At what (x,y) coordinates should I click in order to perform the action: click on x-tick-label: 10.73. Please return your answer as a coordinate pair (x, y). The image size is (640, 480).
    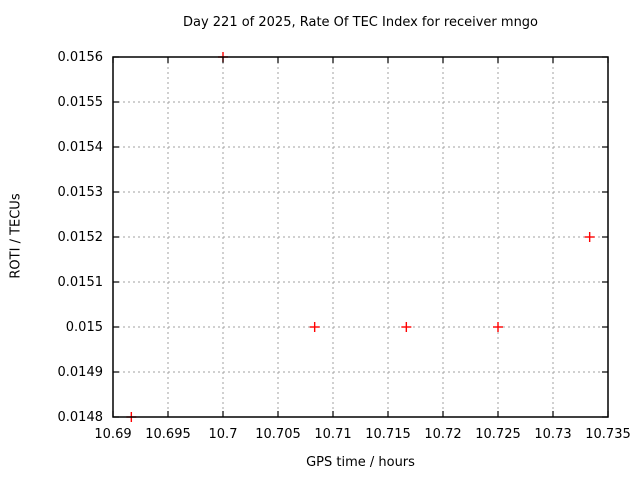
    Looking at the image, I should click on (552, 434).